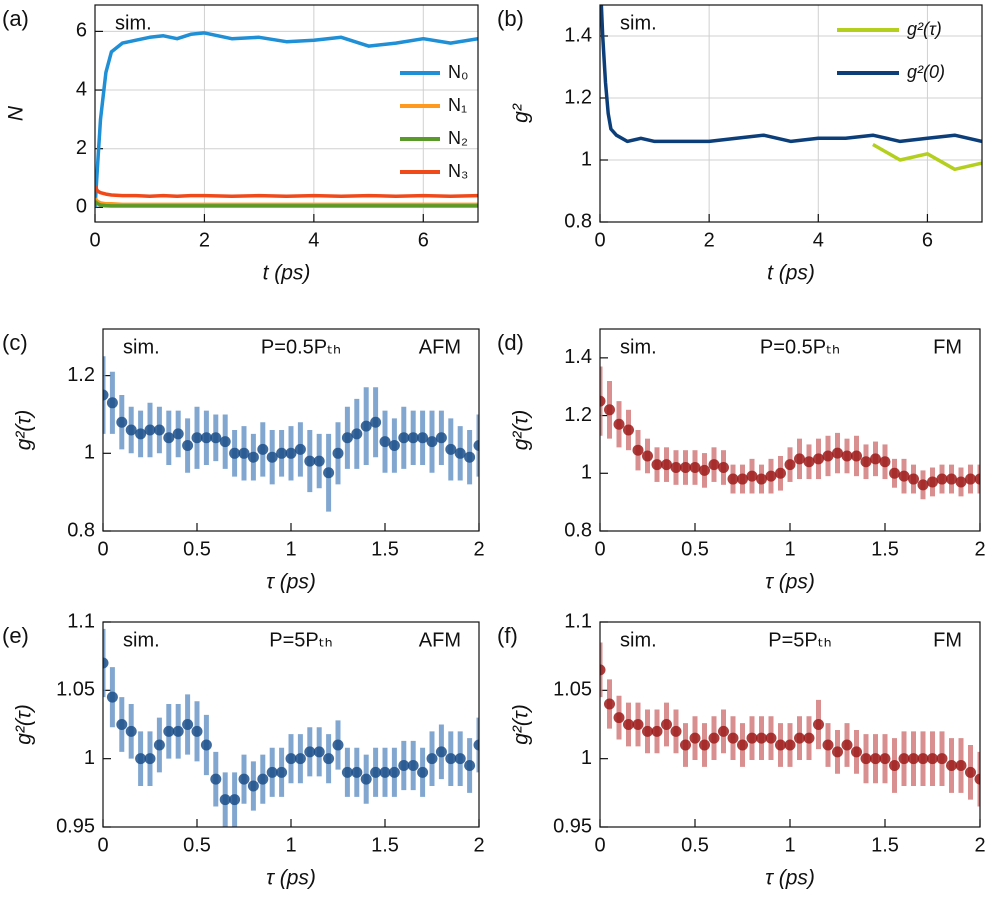  Describe the element at coordinates (457, 105) in the screenshot. I see `legend-label: N₁` at that location.